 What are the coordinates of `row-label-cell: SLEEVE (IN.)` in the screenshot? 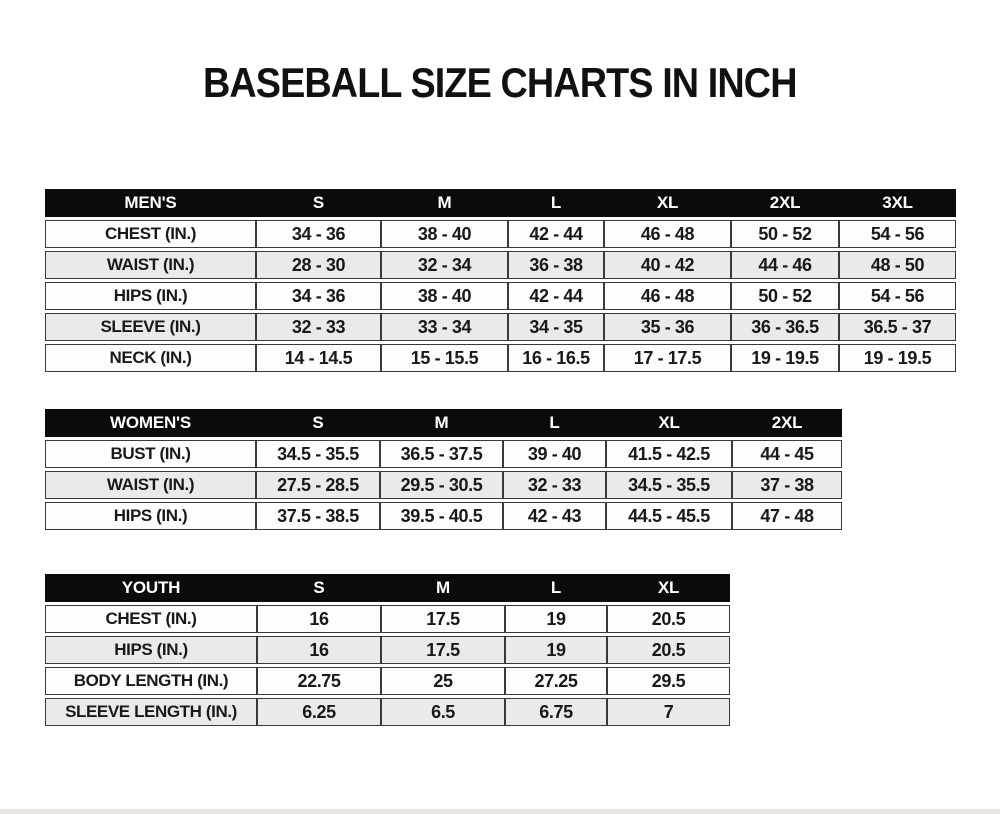 It's located at (150, 327).